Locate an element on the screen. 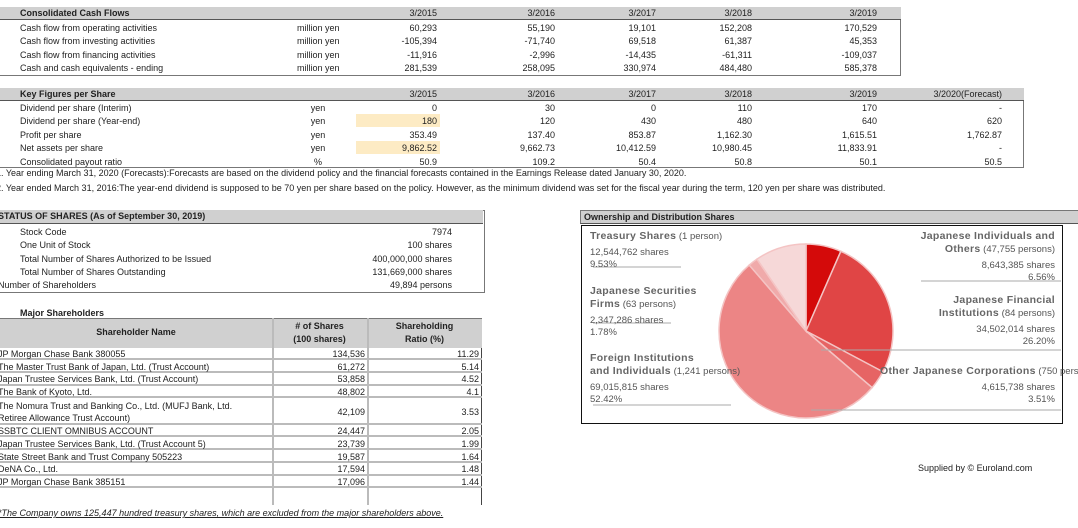  shareholder-name: The Bank of Kyoto, Ltd. is located at coordinates (46, 392).